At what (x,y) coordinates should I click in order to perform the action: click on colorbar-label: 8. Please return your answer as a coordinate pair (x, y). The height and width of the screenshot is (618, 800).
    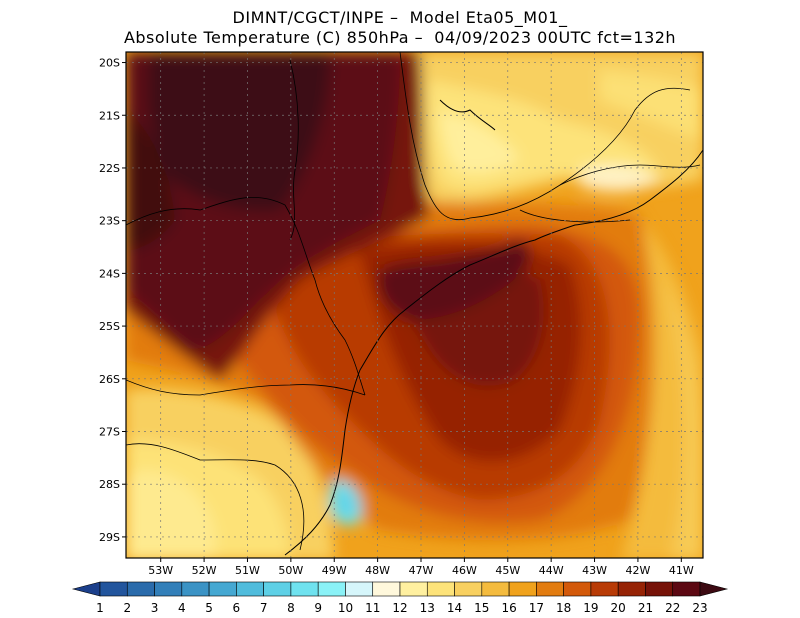
    Looking at the image, I should click on (291, 608).